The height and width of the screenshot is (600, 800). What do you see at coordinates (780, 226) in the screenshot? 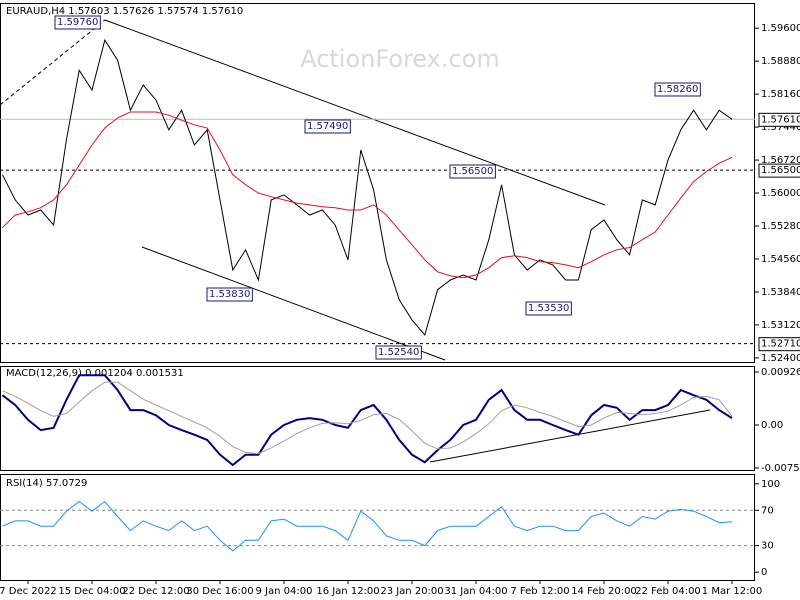
I see `y-tick-label: 1.55280` at bounding box center [780, 226].